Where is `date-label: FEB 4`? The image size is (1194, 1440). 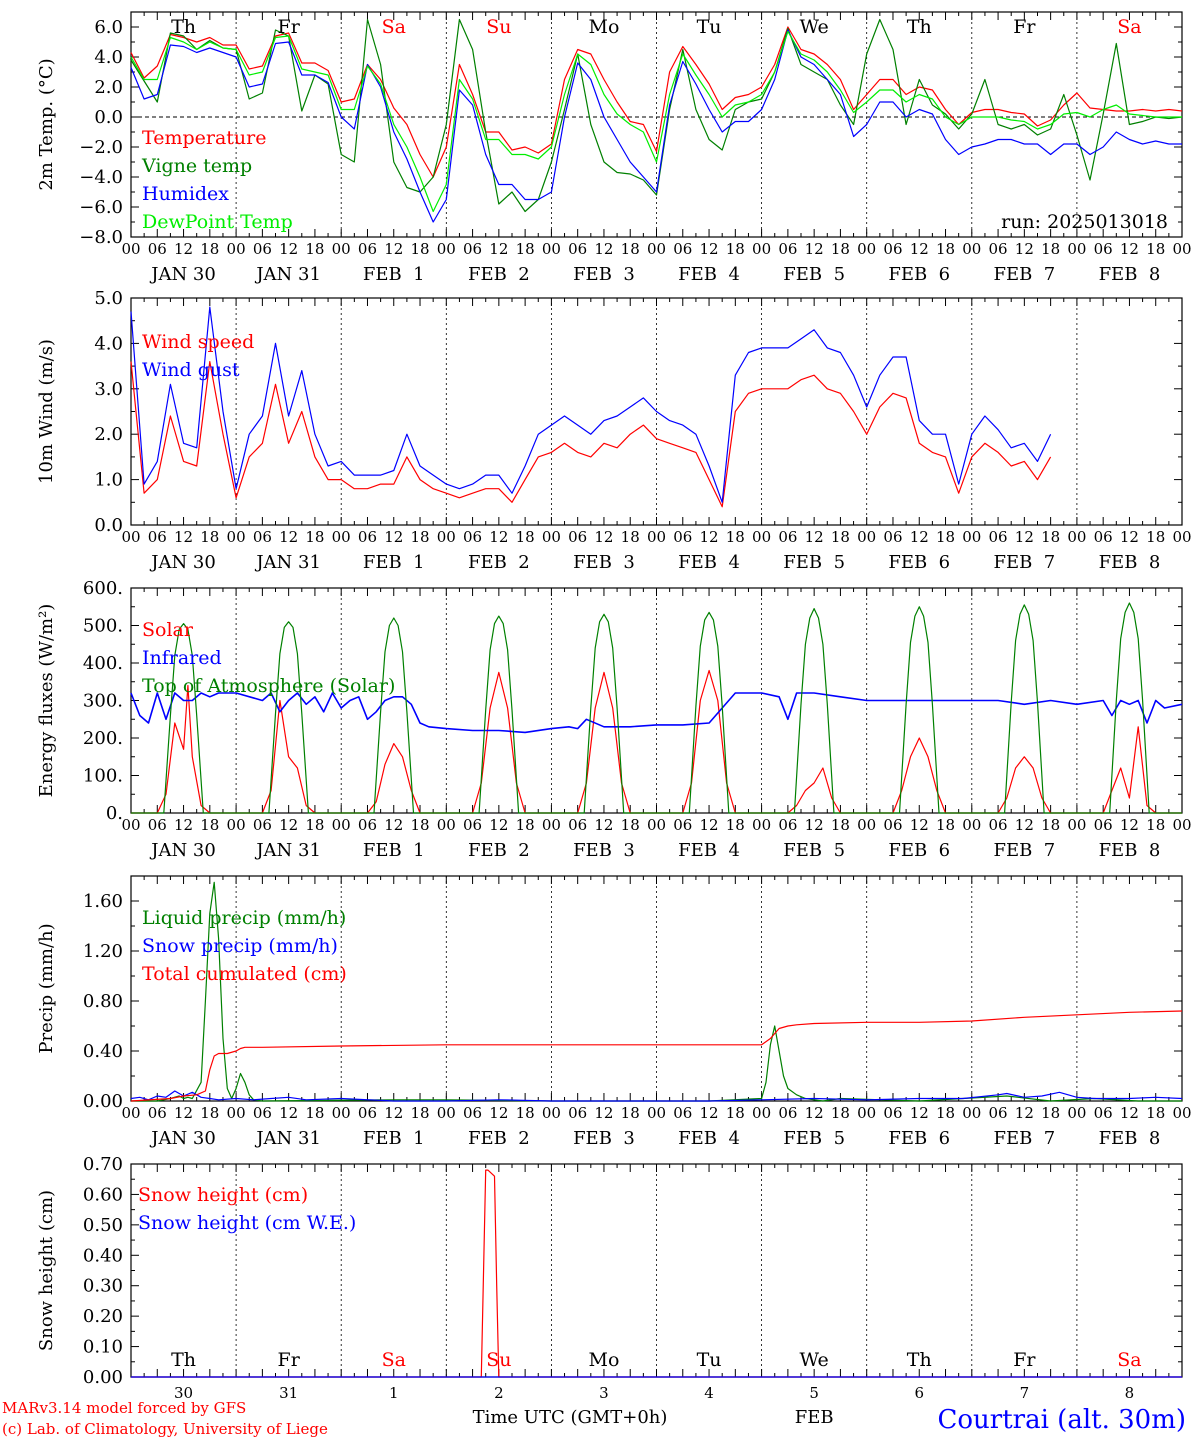
date-label: FEB 4 is located at coordinates (709, 274).